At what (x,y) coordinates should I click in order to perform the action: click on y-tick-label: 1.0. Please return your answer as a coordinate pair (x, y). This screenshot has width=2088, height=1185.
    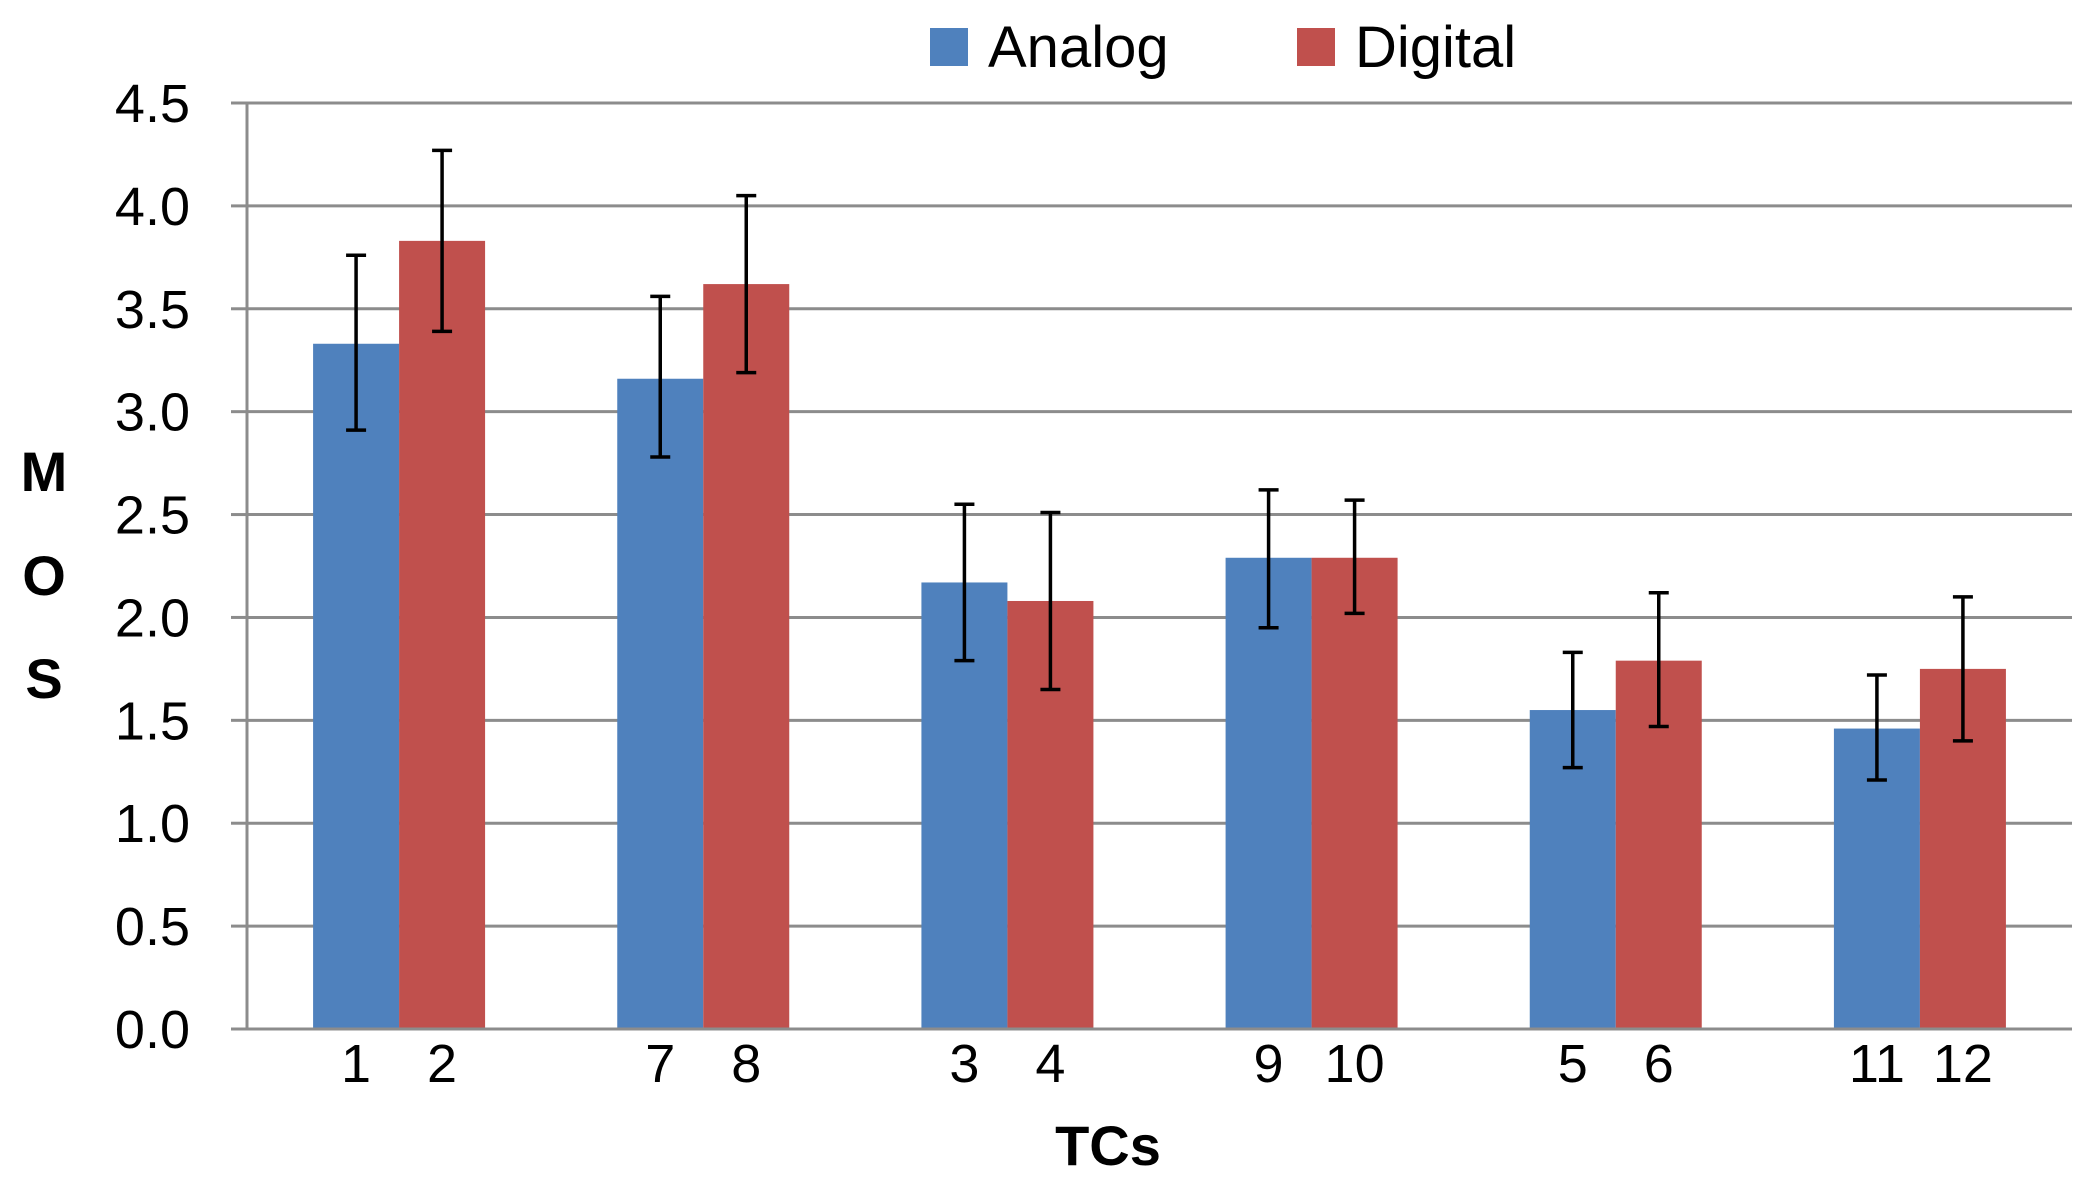
    Looking at the image, I should click on (152, 824).